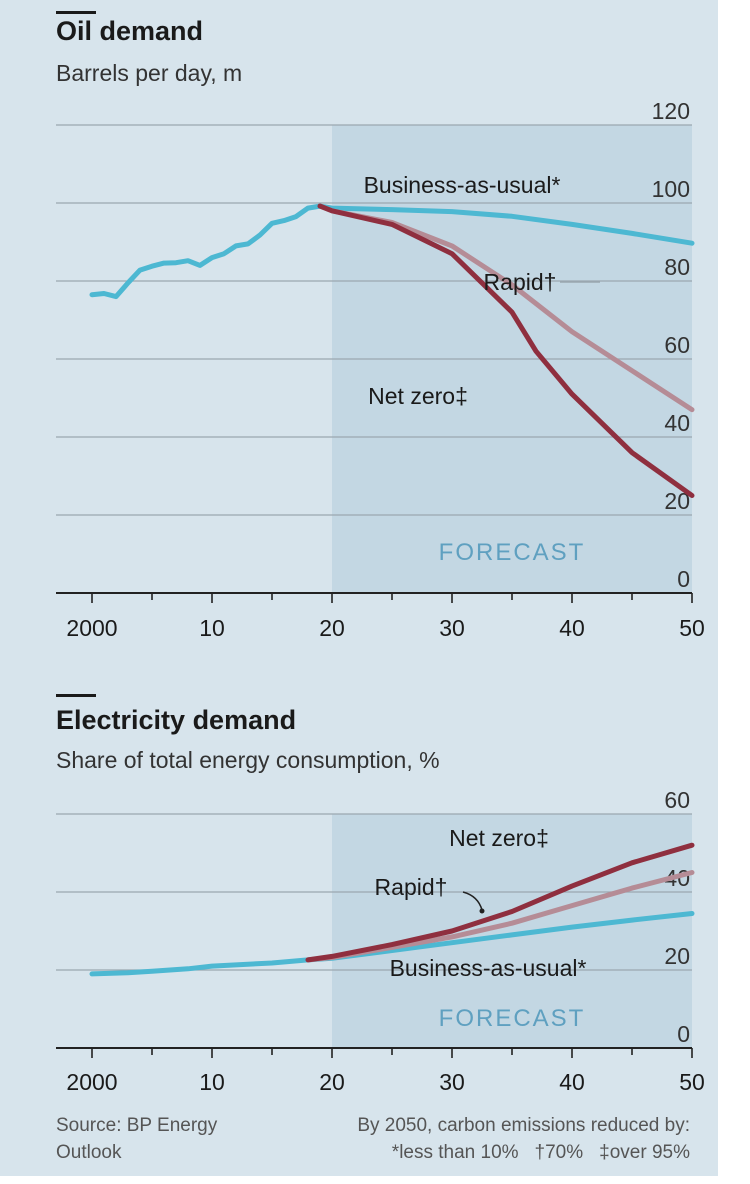 This screenshot has width=750, height=1184. I want to click on chart-title: Oil demand, so click(130, 31).